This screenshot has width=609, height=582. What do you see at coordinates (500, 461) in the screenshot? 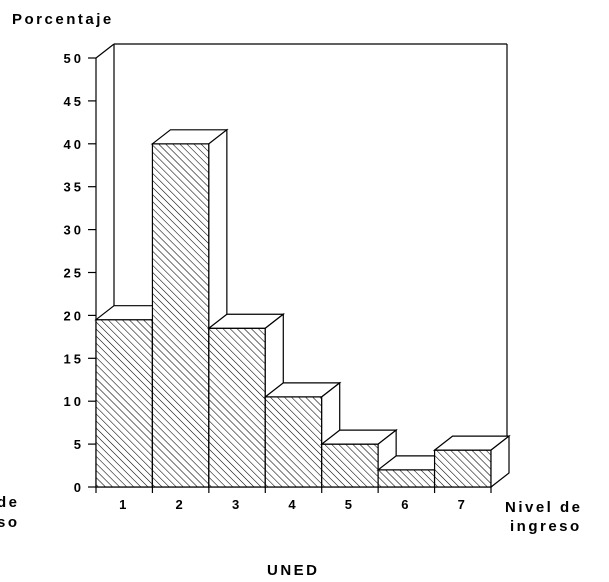
I see `bar-side` at bounding box center [500, 461].